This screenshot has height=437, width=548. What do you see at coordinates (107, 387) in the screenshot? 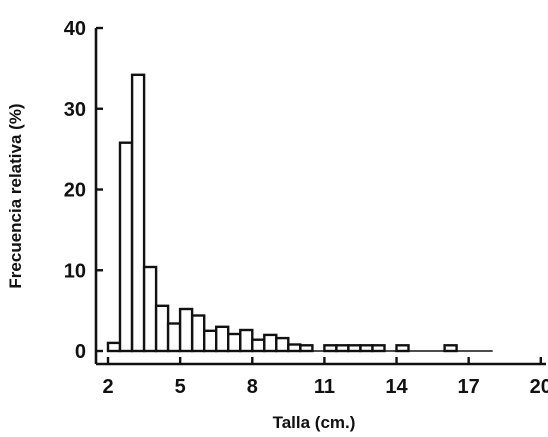
I see `x-tick-label-2: 2` at bounding box center [107, 387].